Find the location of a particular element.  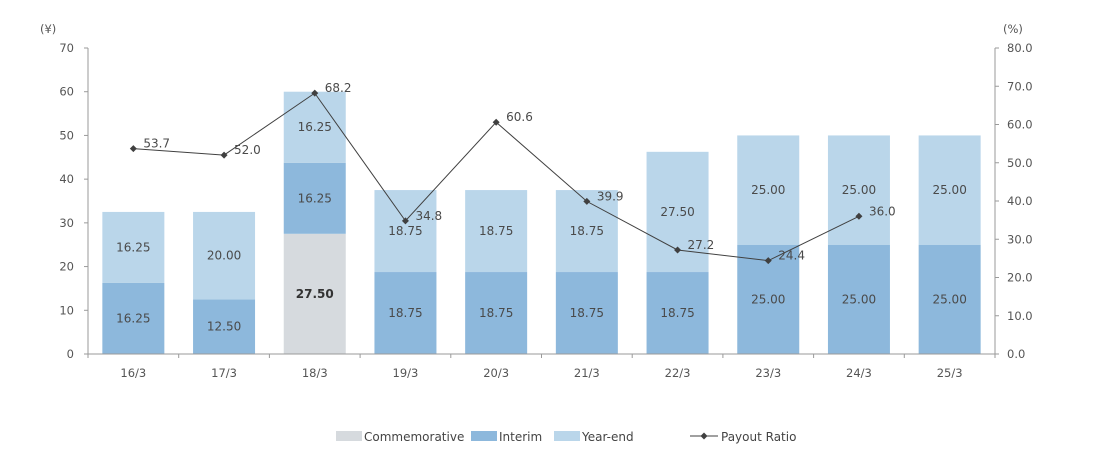

payout-ratio-label: 60.6 is located at coordinates (519, 117).